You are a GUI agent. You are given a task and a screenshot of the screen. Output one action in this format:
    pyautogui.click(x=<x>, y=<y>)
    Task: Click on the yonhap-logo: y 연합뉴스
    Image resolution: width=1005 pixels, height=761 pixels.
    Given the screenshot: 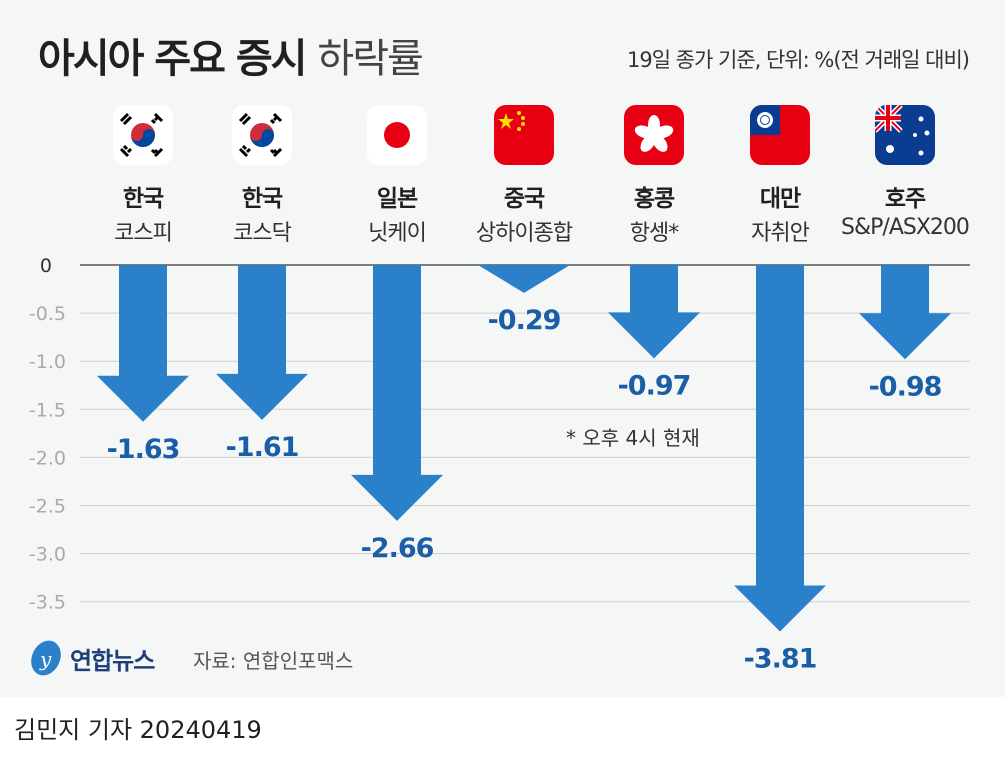 What is the action you would take?
    pyautogui.click(x=91, y=658)
    